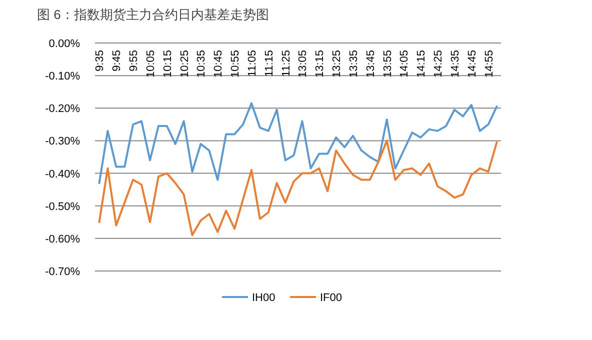 The width and height of the screenshot is (592, 340). I want to click on y-tick-label: -0.60%, so click(62, 239).